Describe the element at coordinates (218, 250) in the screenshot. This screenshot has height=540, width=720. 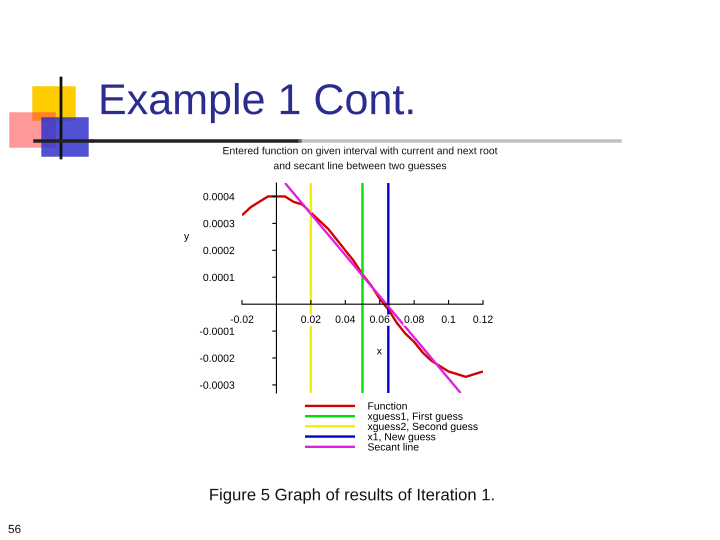
I see `y-tick-label: 0.0002` at that location.